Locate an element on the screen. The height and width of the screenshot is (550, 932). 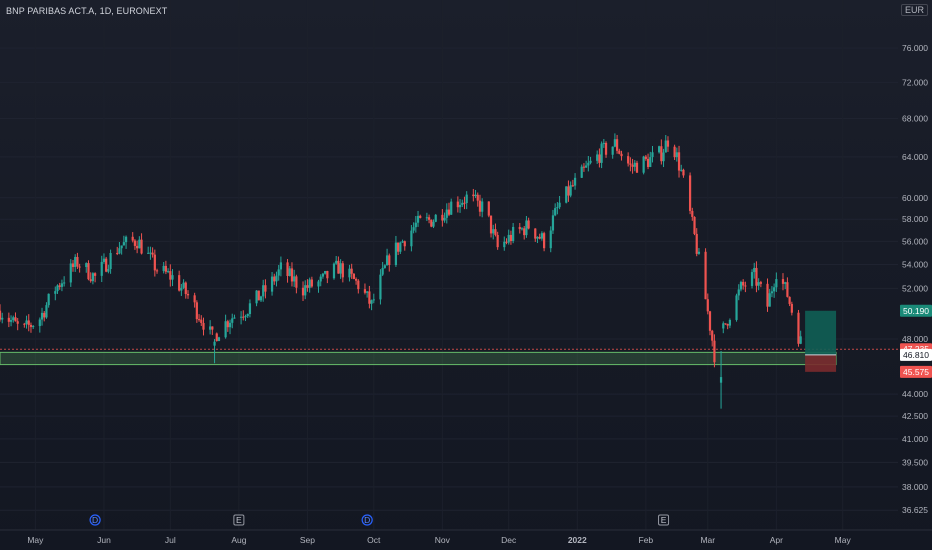
price-tag: 45.575 is located at coordinates (916, 371).